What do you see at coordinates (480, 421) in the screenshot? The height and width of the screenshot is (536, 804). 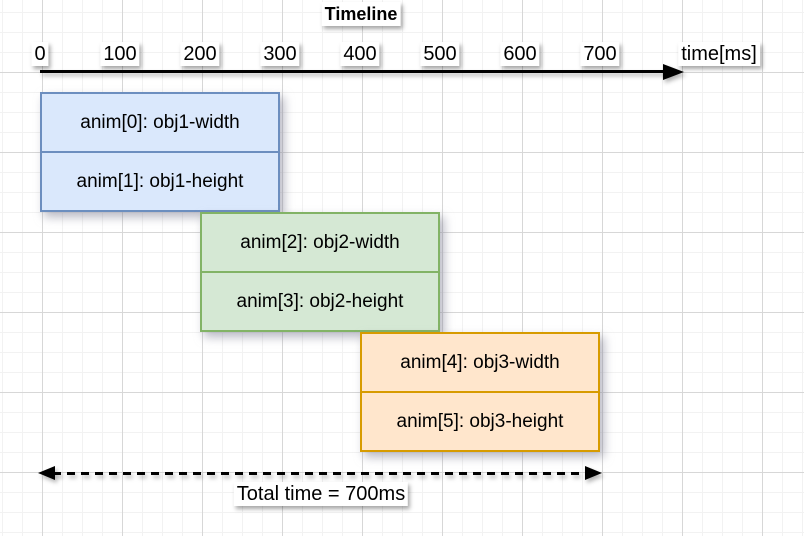 I see `anim-bar-5: anim[5]: obj3-height` at bounding box center [480, 421].